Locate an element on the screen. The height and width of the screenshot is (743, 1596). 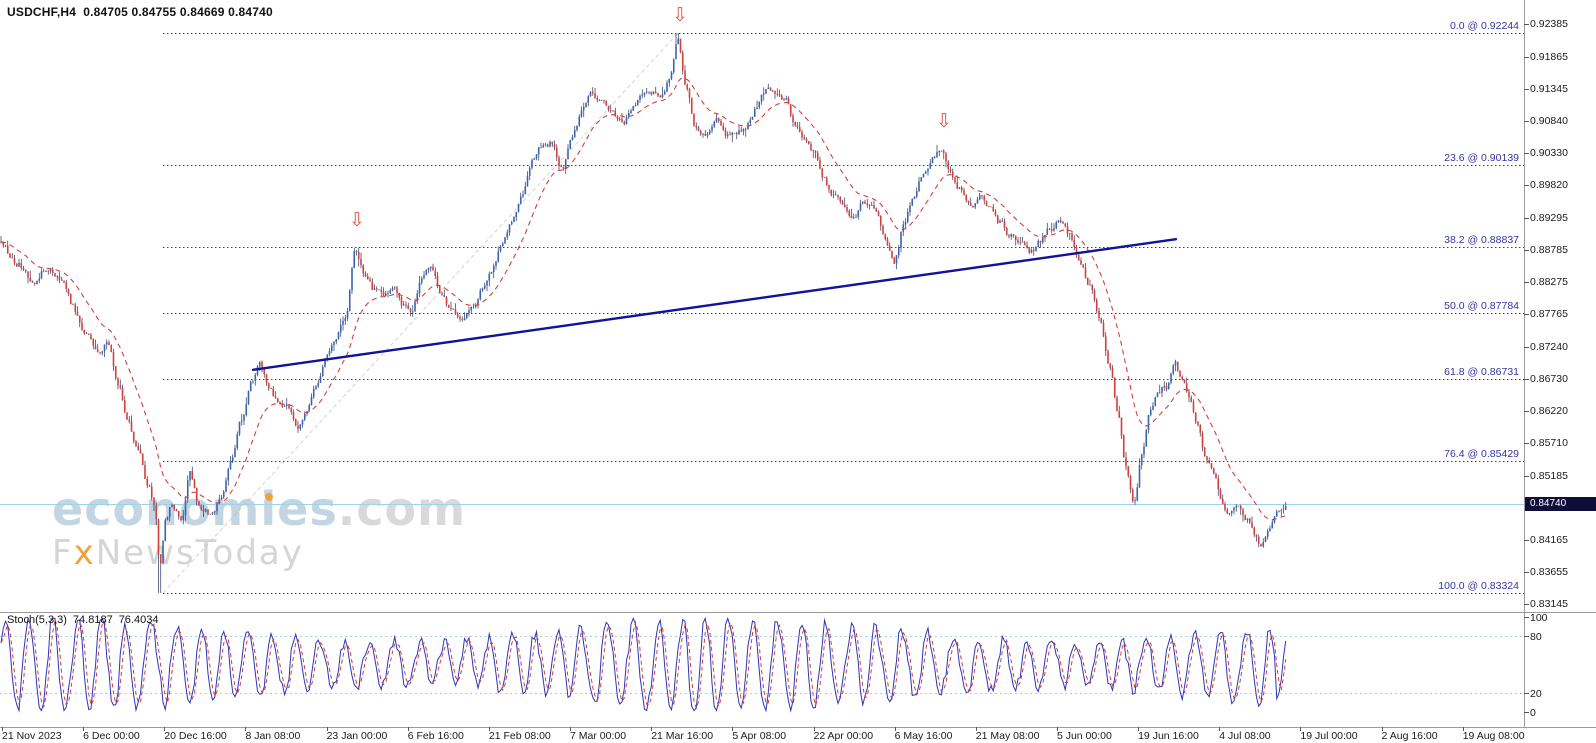
time-tick-label: 19 Jul 00:00 is located at coordinates (1329, 736).